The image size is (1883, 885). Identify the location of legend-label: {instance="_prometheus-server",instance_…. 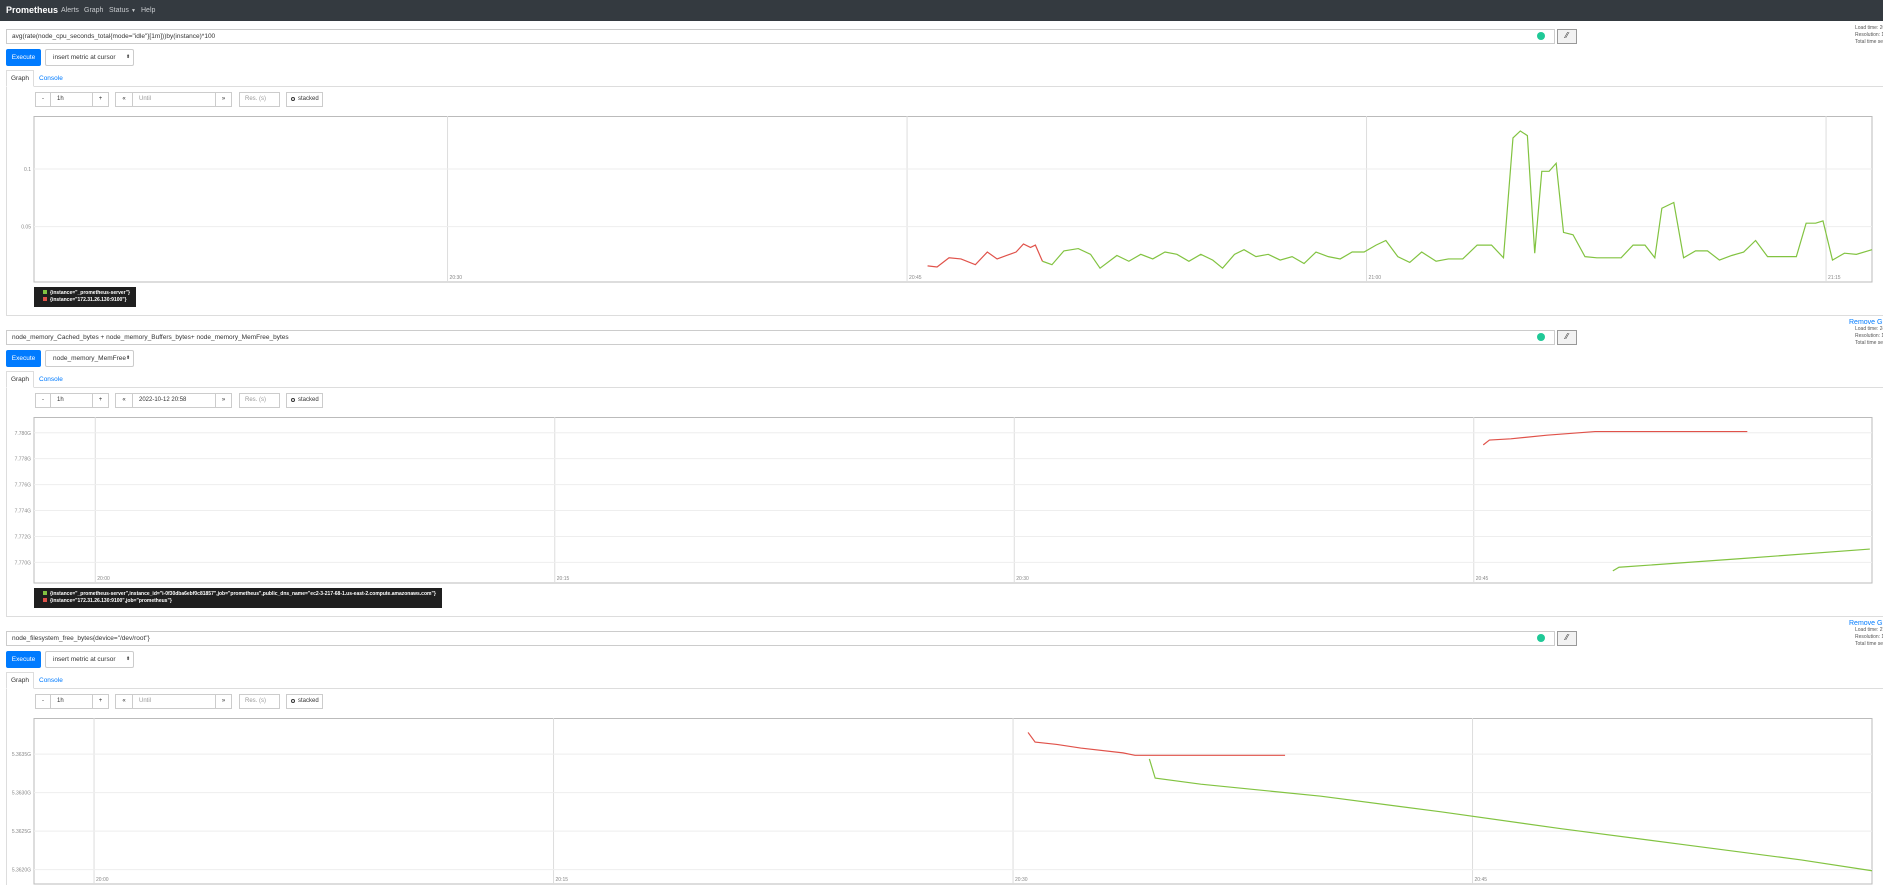
(243, 594).